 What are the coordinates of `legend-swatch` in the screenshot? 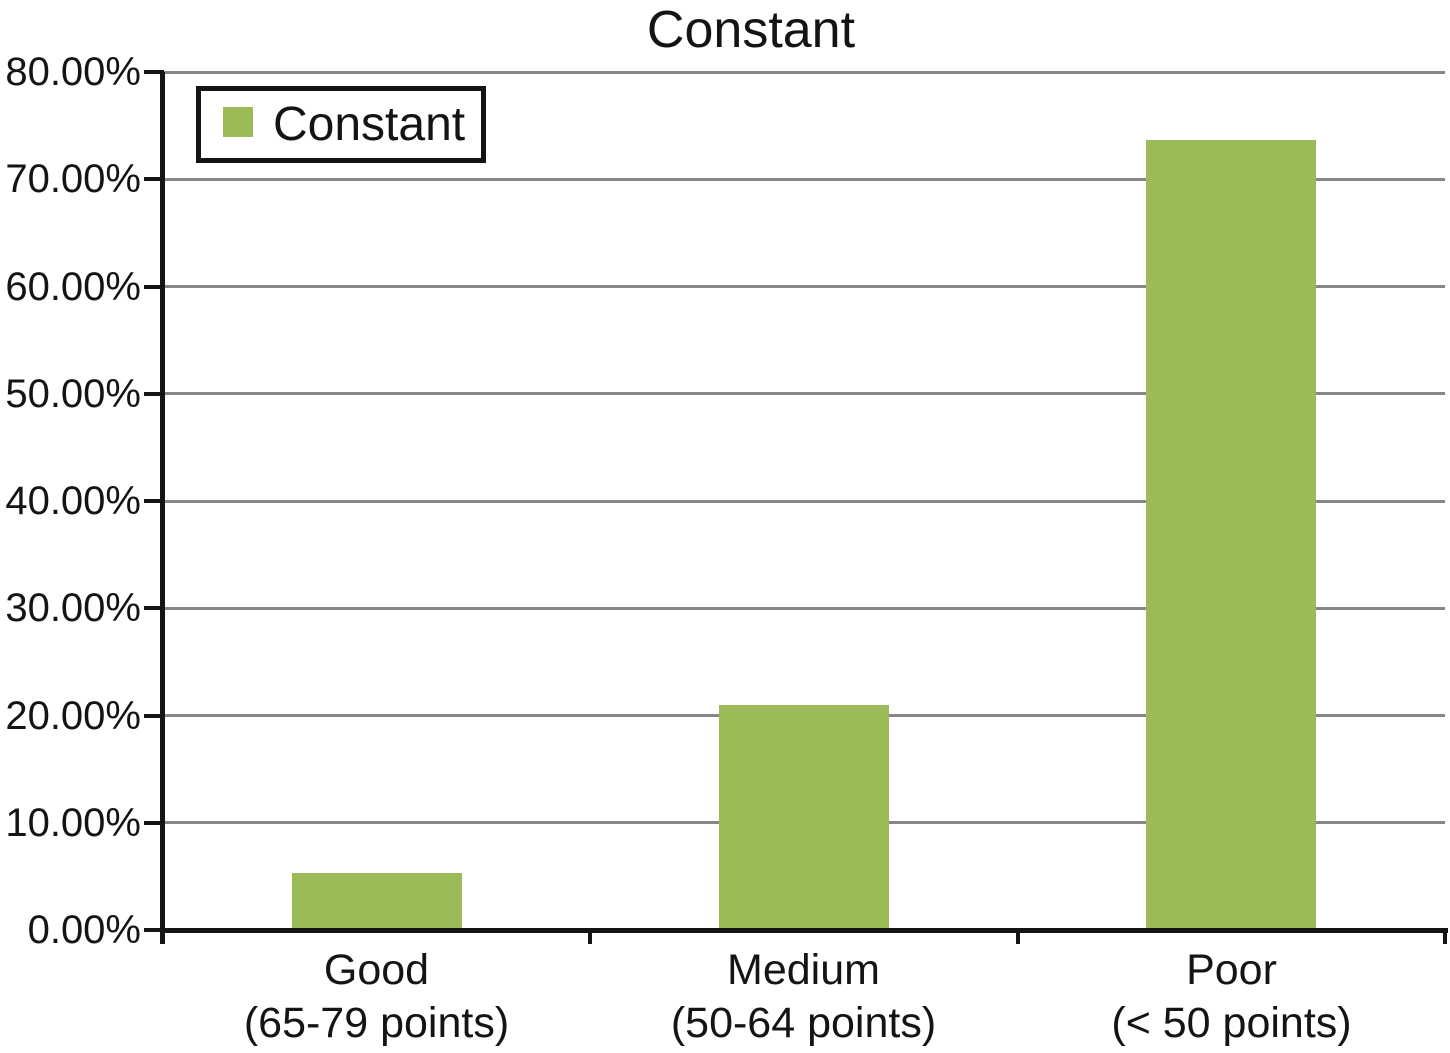 It's located at (238, 121).